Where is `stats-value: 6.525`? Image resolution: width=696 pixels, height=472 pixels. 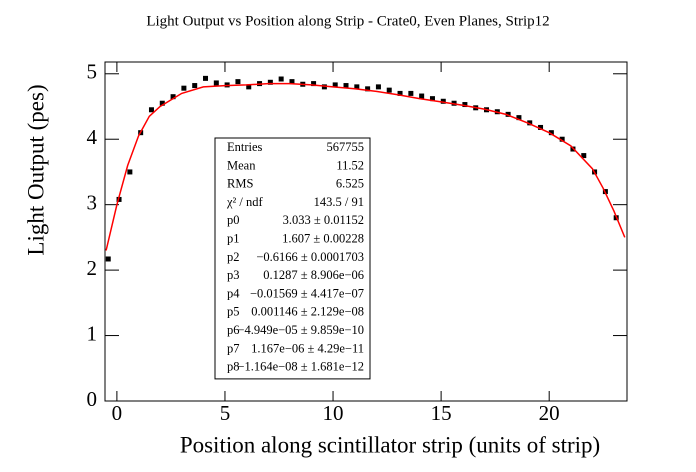 stats-value: 6.525 is located at coordinates (350, 184).